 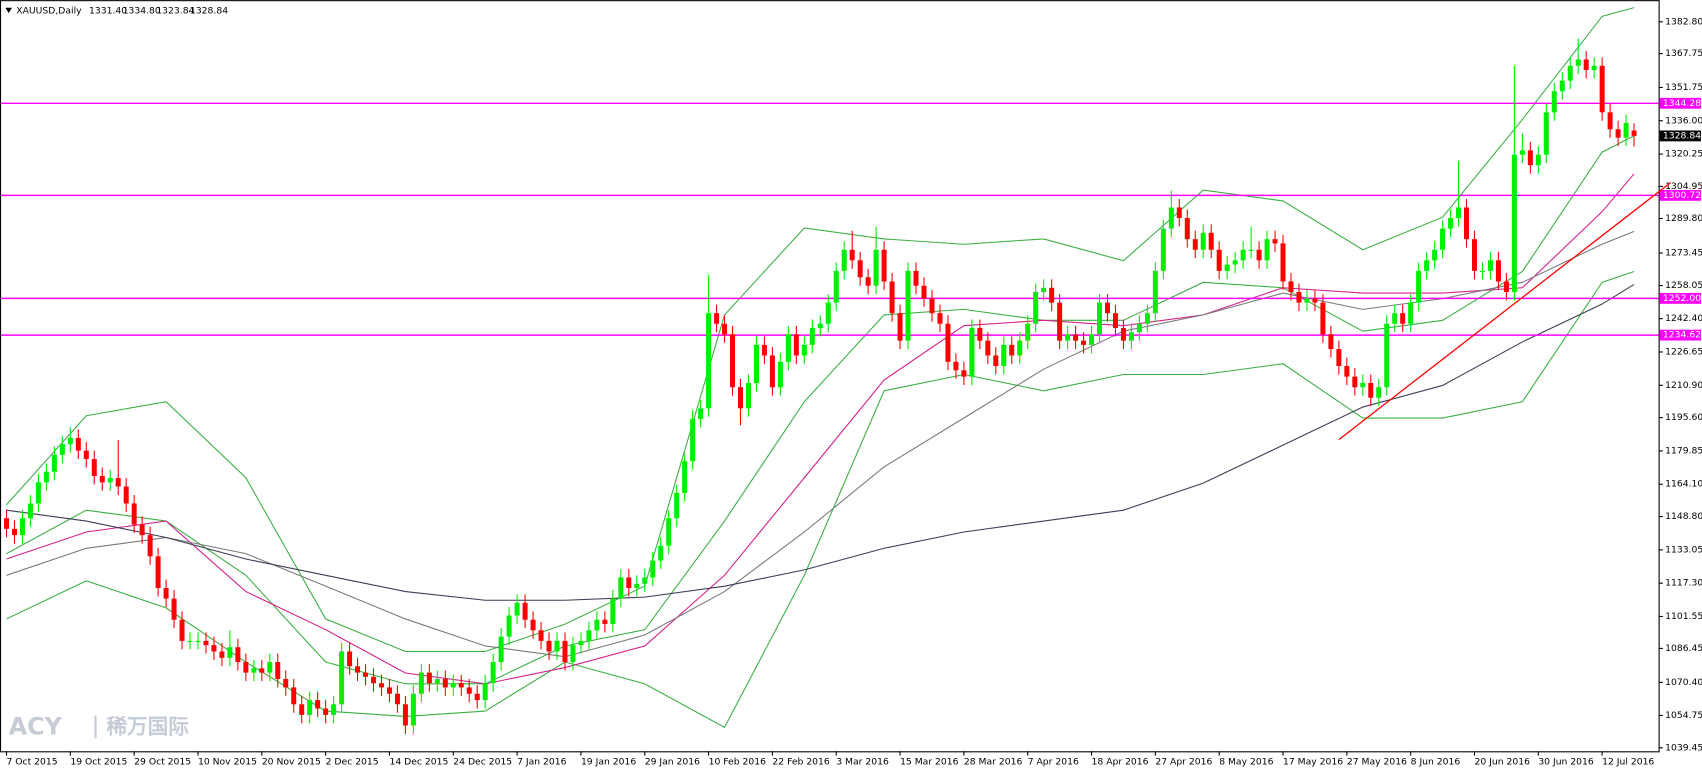 What do you see at coordinates (608, 762) in the screenshot?
I see `x-tick-label: 19 Jan 2016` at bounding box center [608, 762].